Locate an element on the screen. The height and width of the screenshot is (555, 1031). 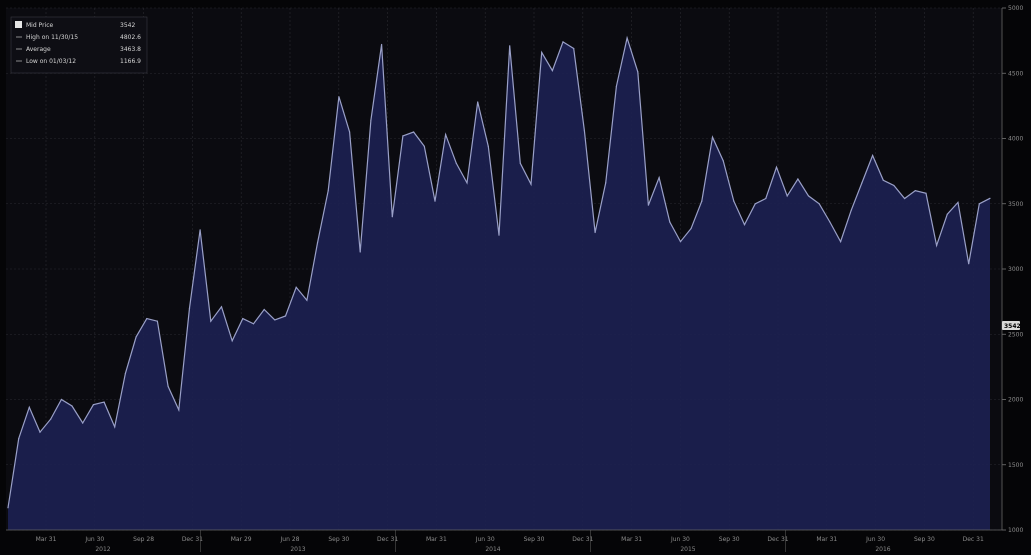
y-tick-label: 3000 is located at coordinates (1015, 269).